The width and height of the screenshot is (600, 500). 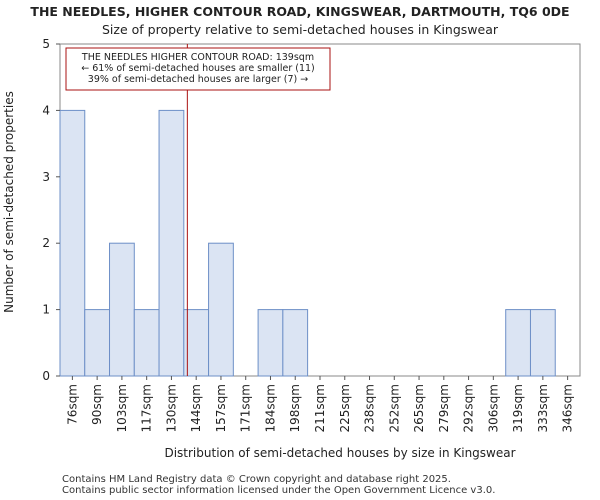 What do you see at coordinates (122, 309) in the screenshot?
I see `bar-103sqm` at bounding box center [122, 309].